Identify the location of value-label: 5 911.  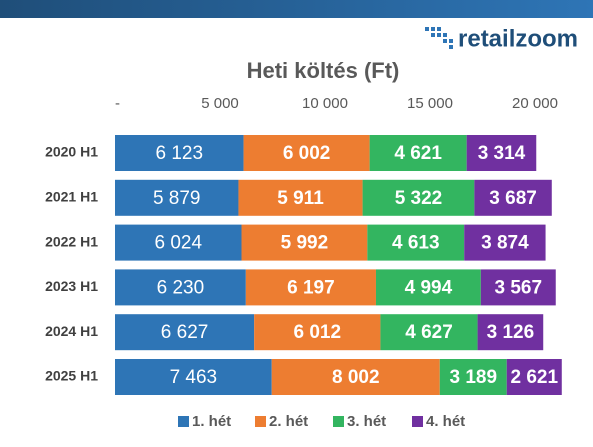
(300, 198).